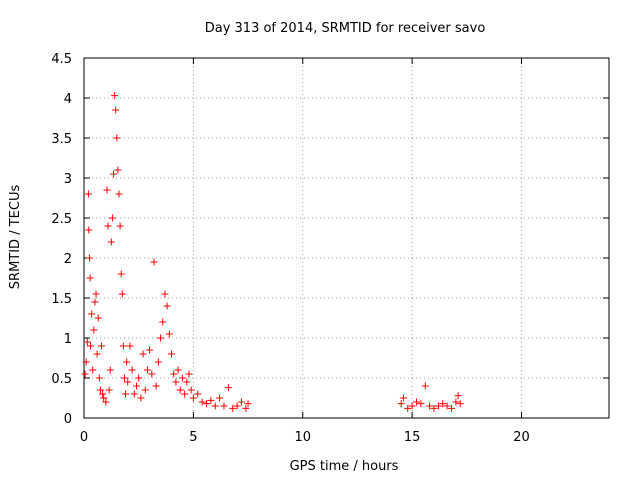 This screenshot has width=640, height=484. What do you see at coordinates (193, 437) in the screenshot?
I see `x-tick-label: 5` at bounding box center [193, 437].